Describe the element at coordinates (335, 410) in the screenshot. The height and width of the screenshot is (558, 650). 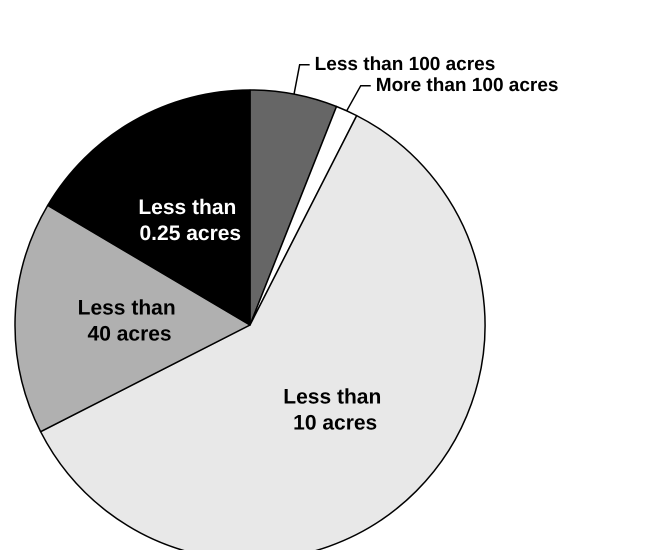
I see `slice-label: Less than 10 acres` at that location.